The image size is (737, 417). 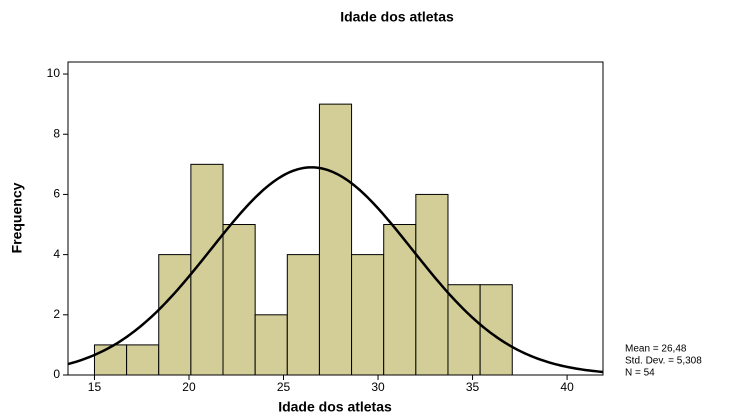 I want to click on x-tick-label: 25, so click(x=284, y=387).